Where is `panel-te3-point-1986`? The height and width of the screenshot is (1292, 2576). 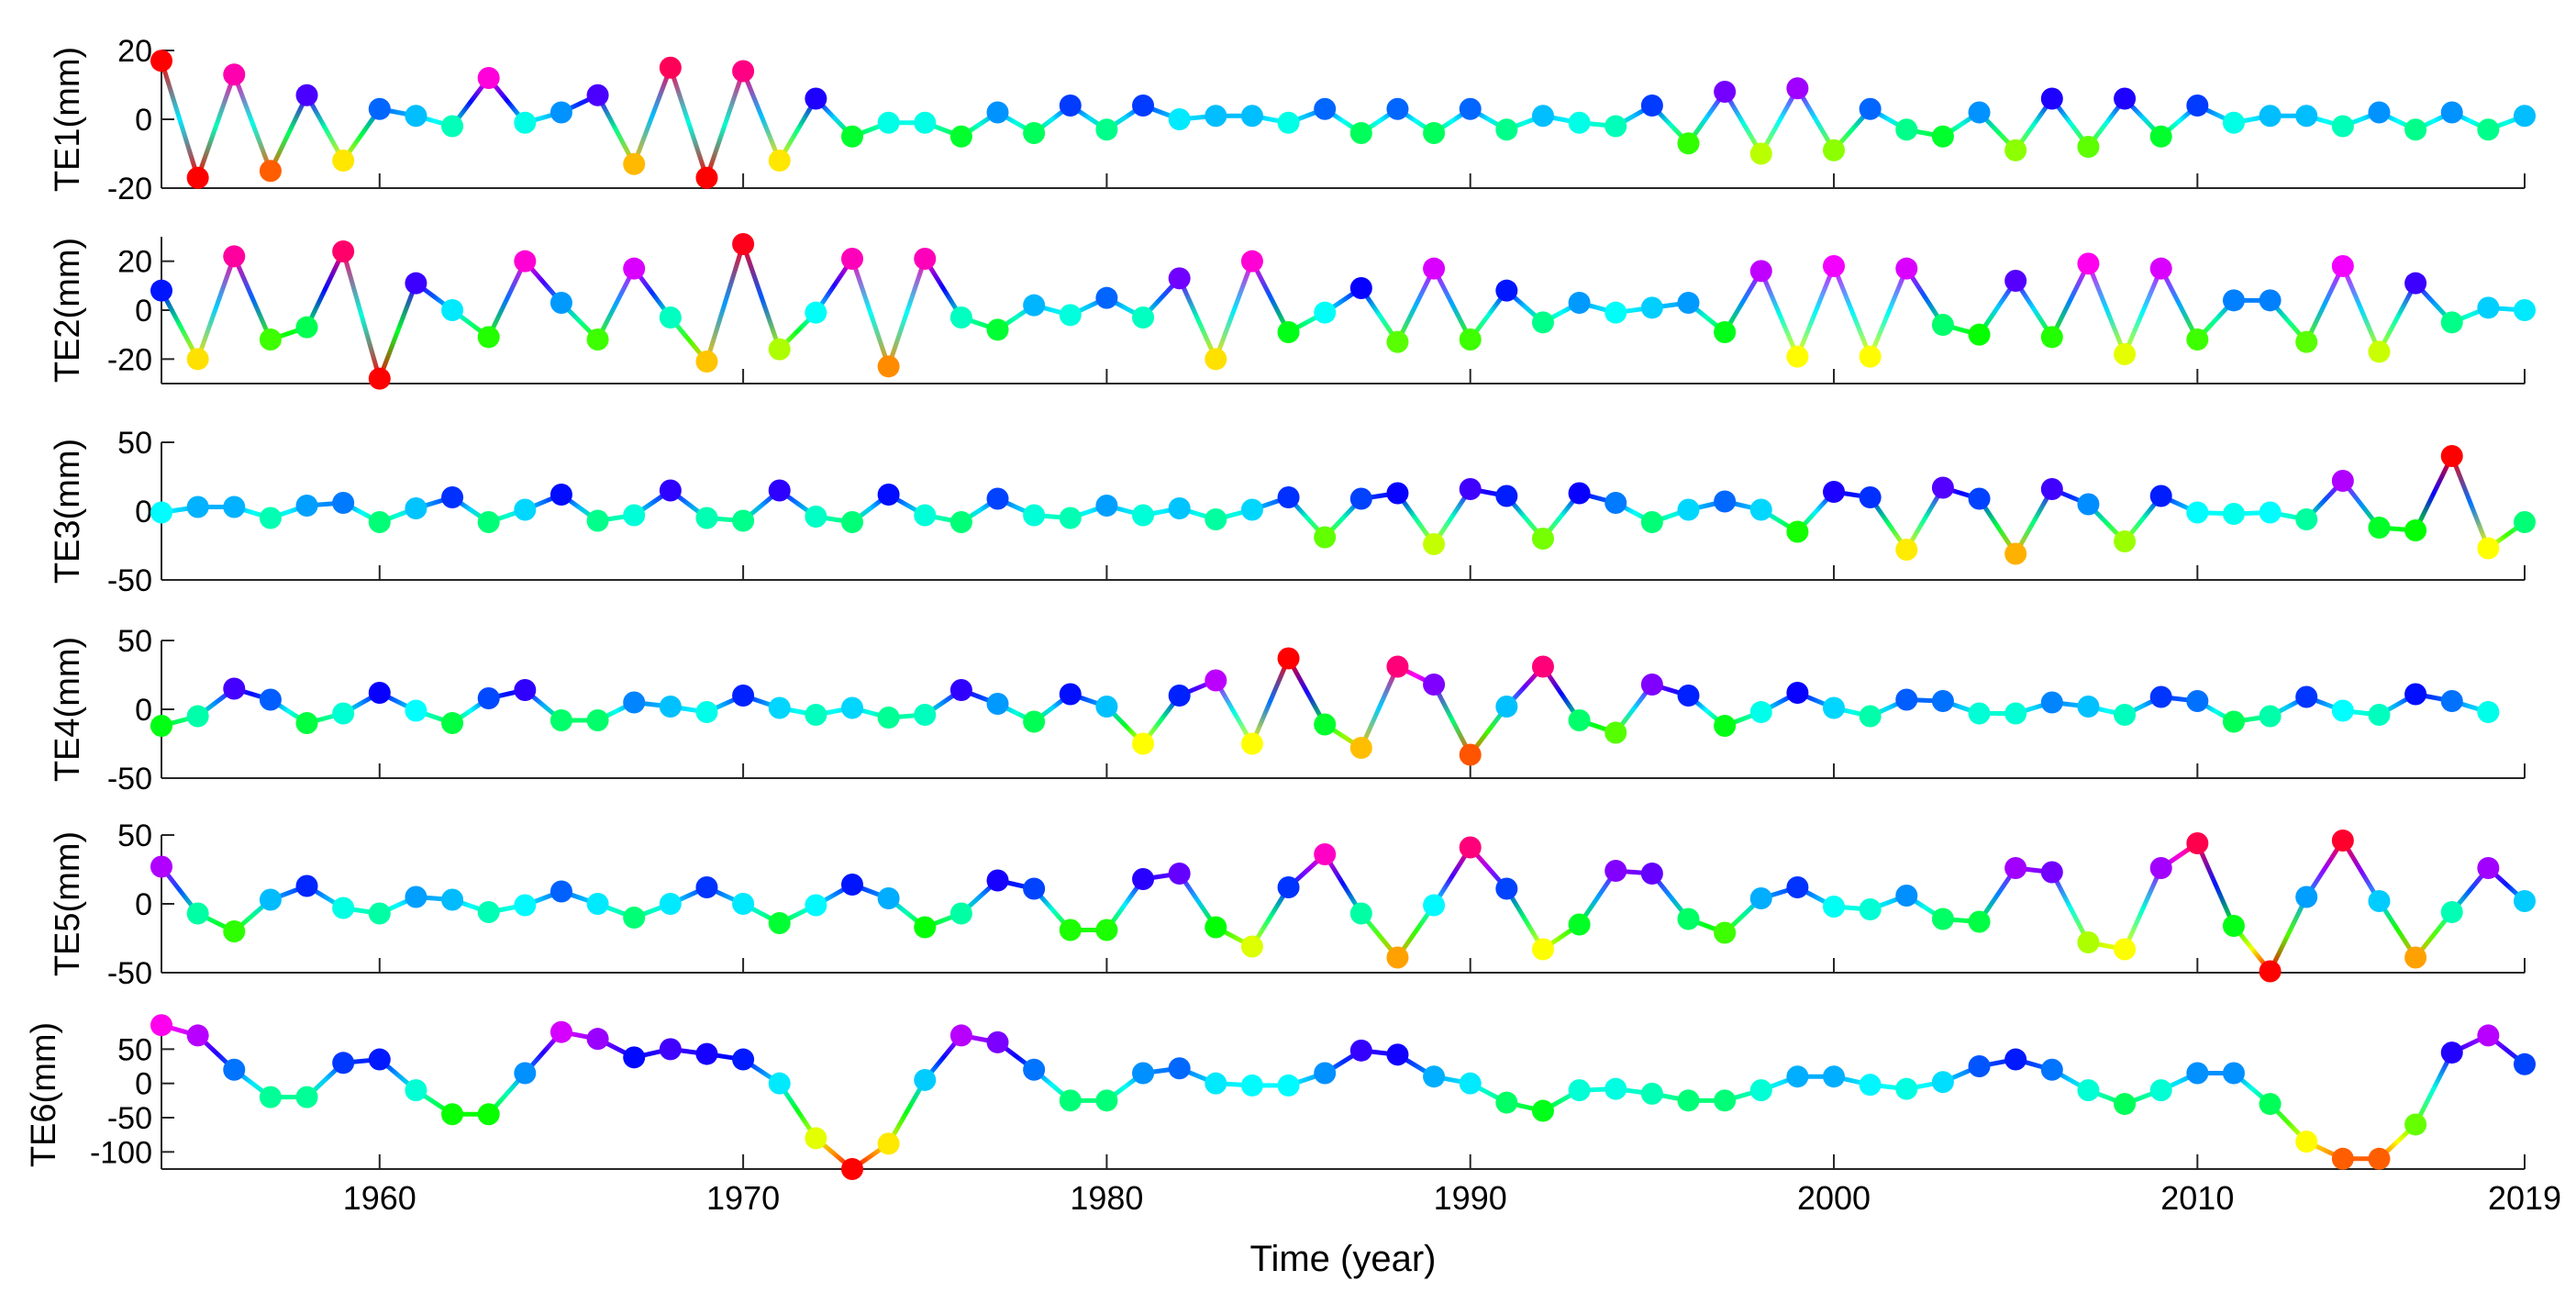
panel-te3-point-1986 is located at coordinates (1325, 537).